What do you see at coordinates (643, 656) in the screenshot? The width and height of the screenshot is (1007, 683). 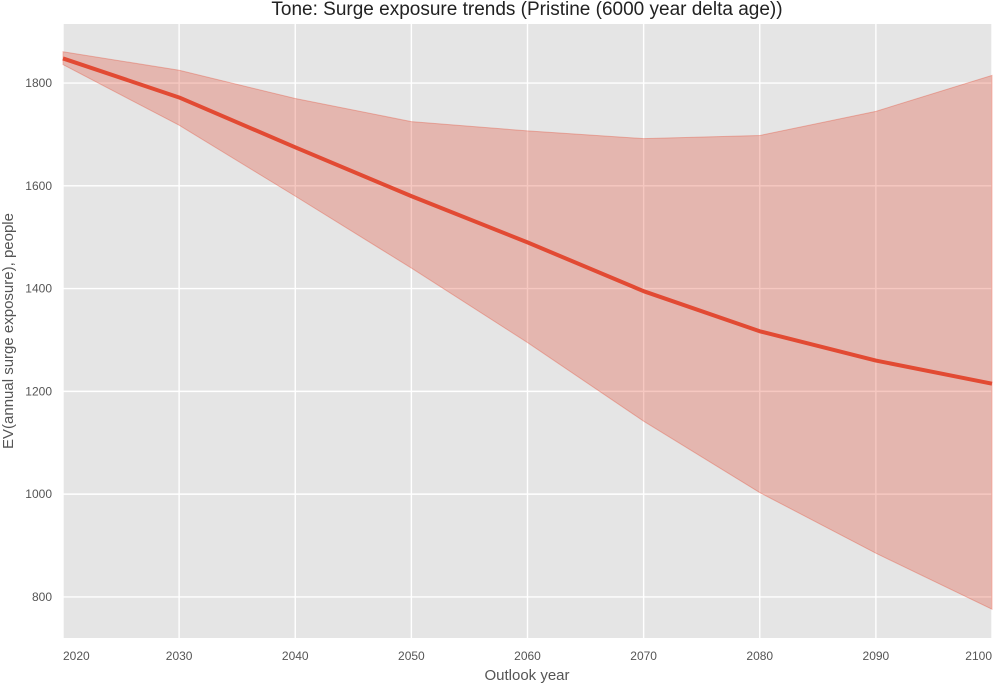 I see `x-tick-label: 2070` at bounding box center [643, 656].